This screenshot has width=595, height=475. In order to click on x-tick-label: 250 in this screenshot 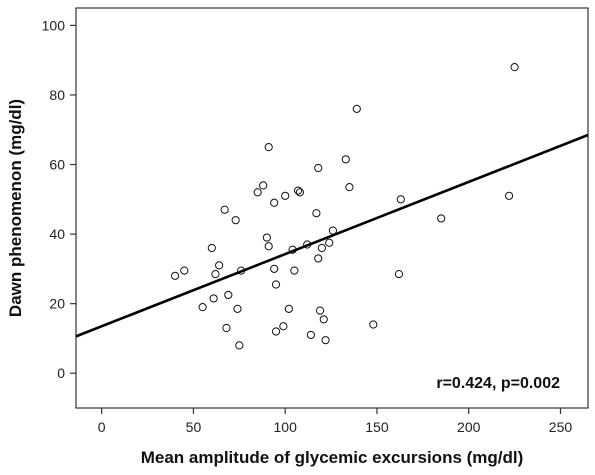, I will do `click(561, 427)`.